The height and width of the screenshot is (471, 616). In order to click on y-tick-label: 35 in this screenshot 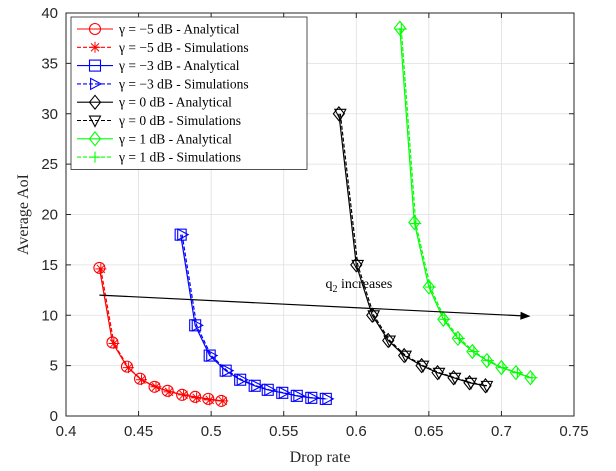, I will do `click(49, 63)`.